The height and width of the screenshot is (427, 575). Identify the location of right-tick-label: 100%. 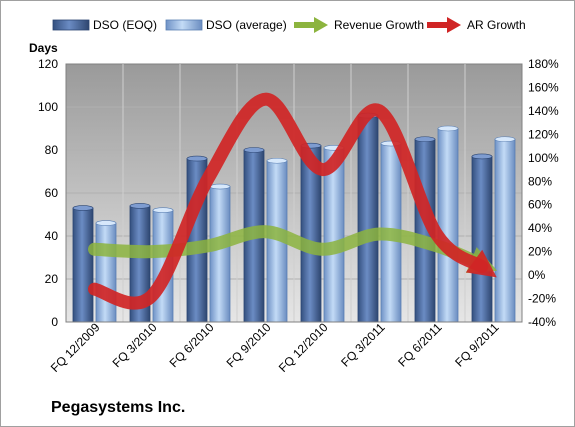
(543, 158).